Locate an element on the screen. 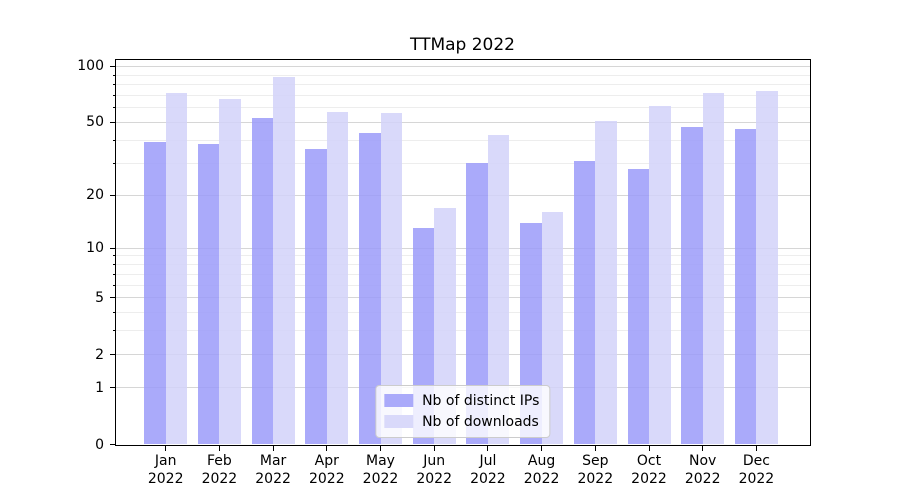  x-tick-label: Jul 2022 is located at coordinates (488, 470).